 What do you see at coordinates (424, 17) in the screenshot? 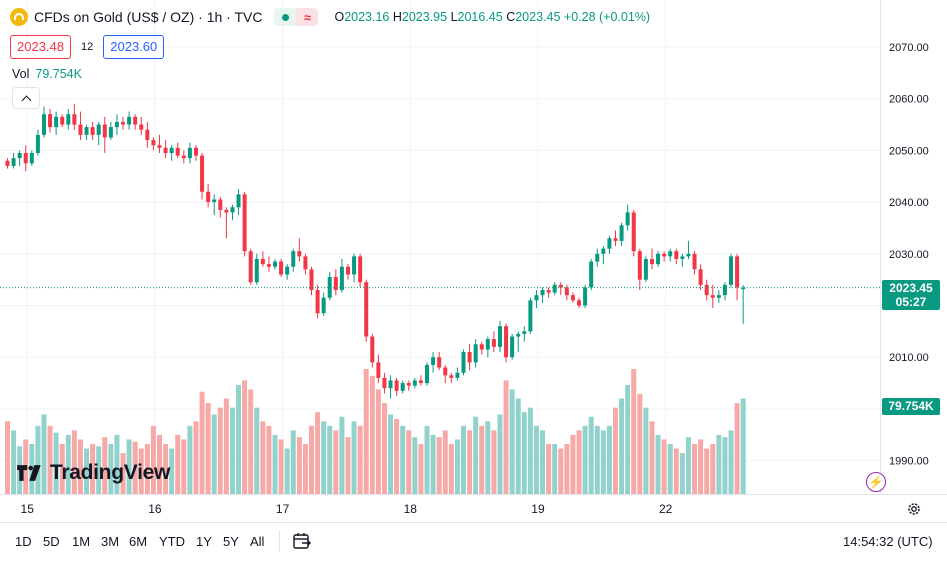
I see `high-value: 2023.95` at bounding box center [424, 17].